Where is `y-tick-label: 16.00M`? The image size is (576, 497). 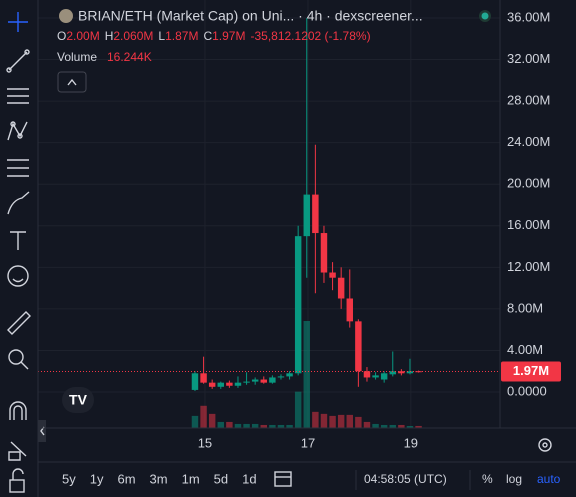
y-tick-label: 16.00M is located at coordinates (528, 224).